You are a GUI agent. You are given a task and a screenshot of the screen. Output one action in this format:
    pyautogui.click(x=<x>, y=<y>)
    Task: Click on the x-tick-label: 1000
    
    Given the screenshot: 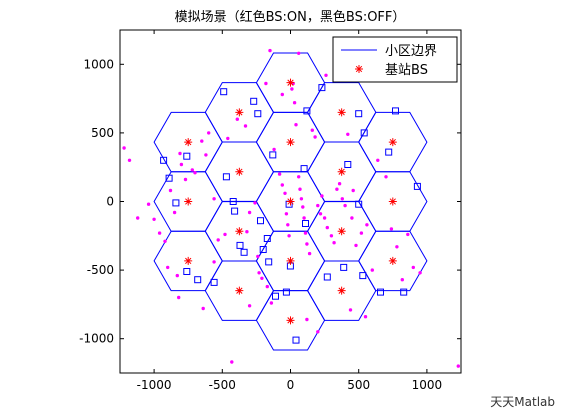 What is the action you would take?
    pyautogui.click(x=427, y=385)
    